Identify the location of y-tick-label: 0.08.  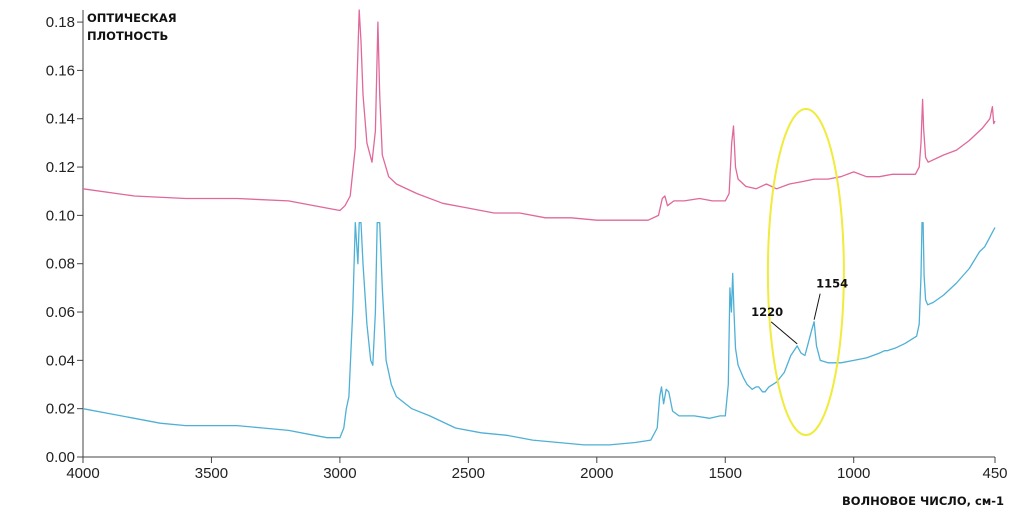
(60, 264).